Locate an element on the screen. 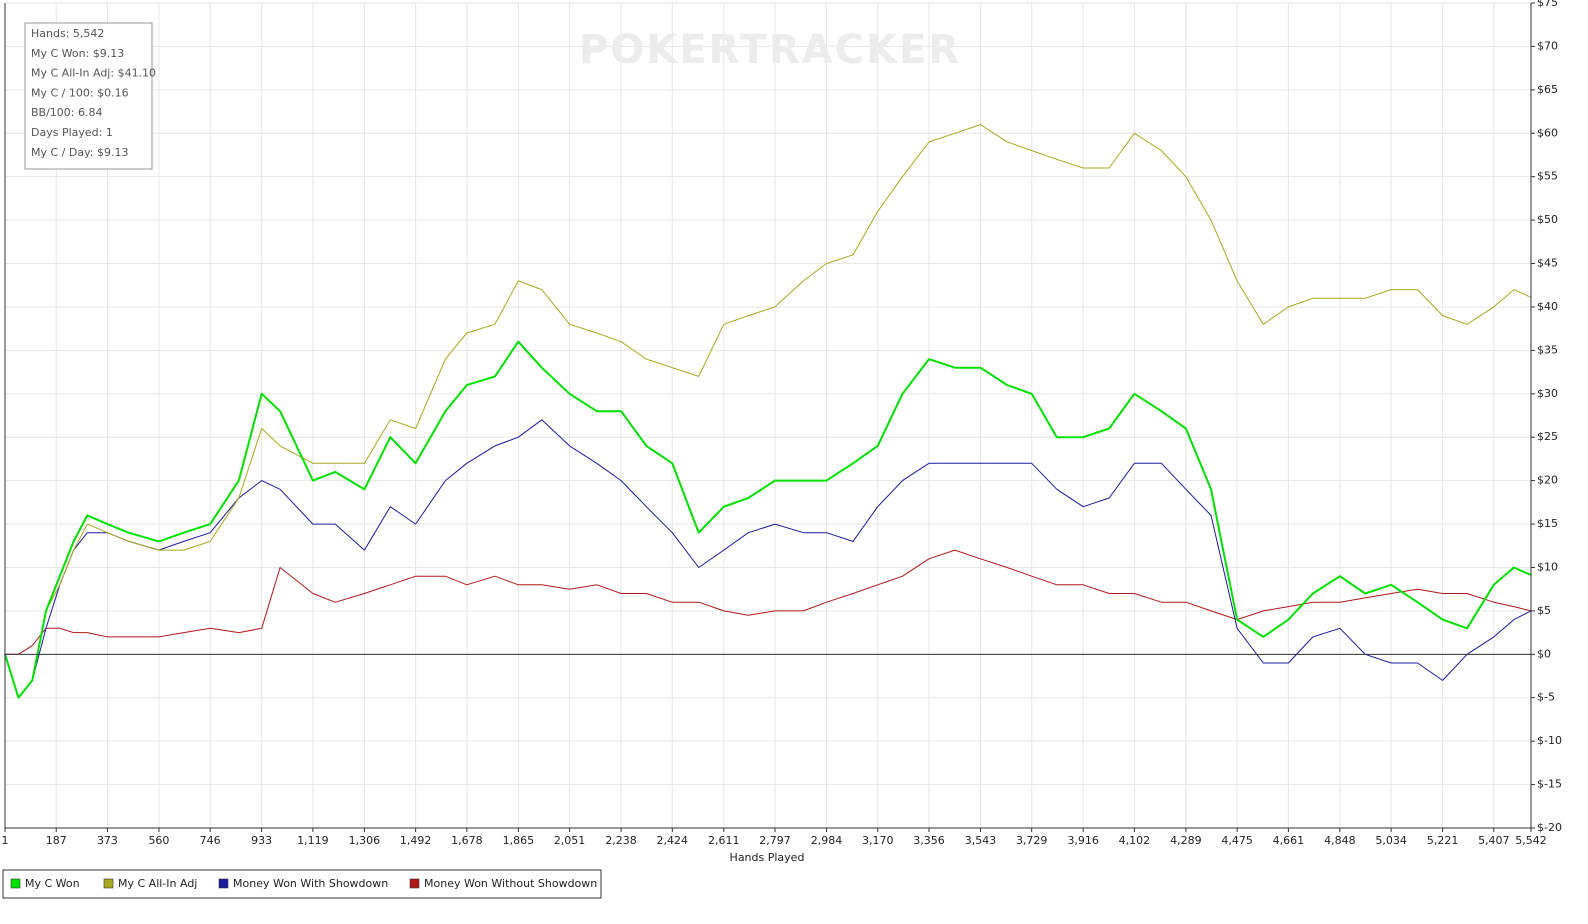 The width and height of the screenshot is (1588, 924). stats-box is located at coordinates (88, 96).